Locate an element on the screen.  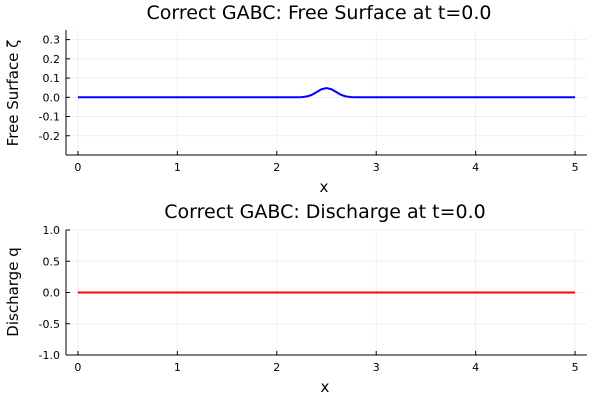
y-tick-label: 0.2 is located at coordinates (52, 59).